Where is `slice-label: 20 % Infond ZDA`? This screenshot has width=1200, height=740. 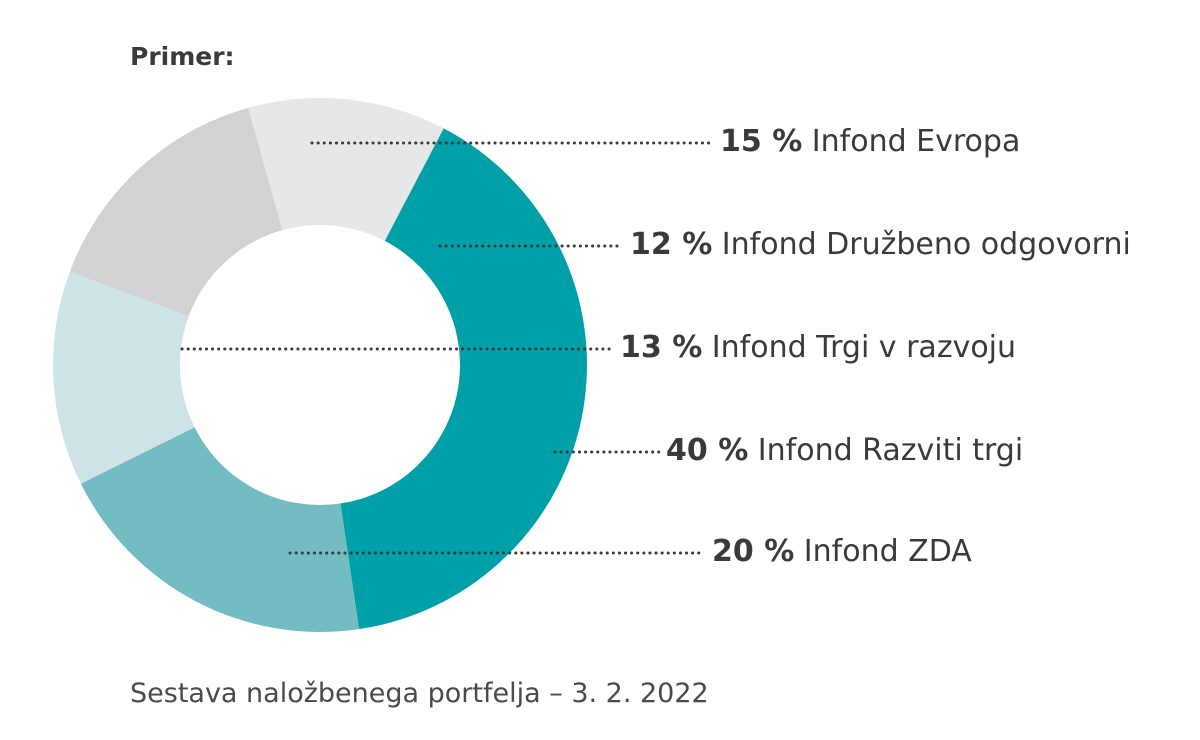
slice-label: 20 % Infond ZDA is located at coordinates (842, 552).